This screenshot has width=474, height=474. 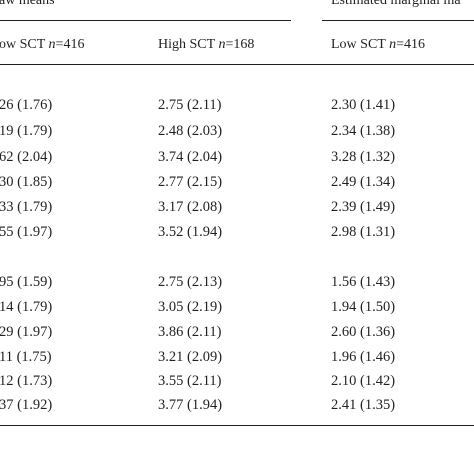 What do you see at coordinates (190, 131) in the screenshot?
I see `table-cell: 2.48 (2.03)` at bounding box center [190, 131].